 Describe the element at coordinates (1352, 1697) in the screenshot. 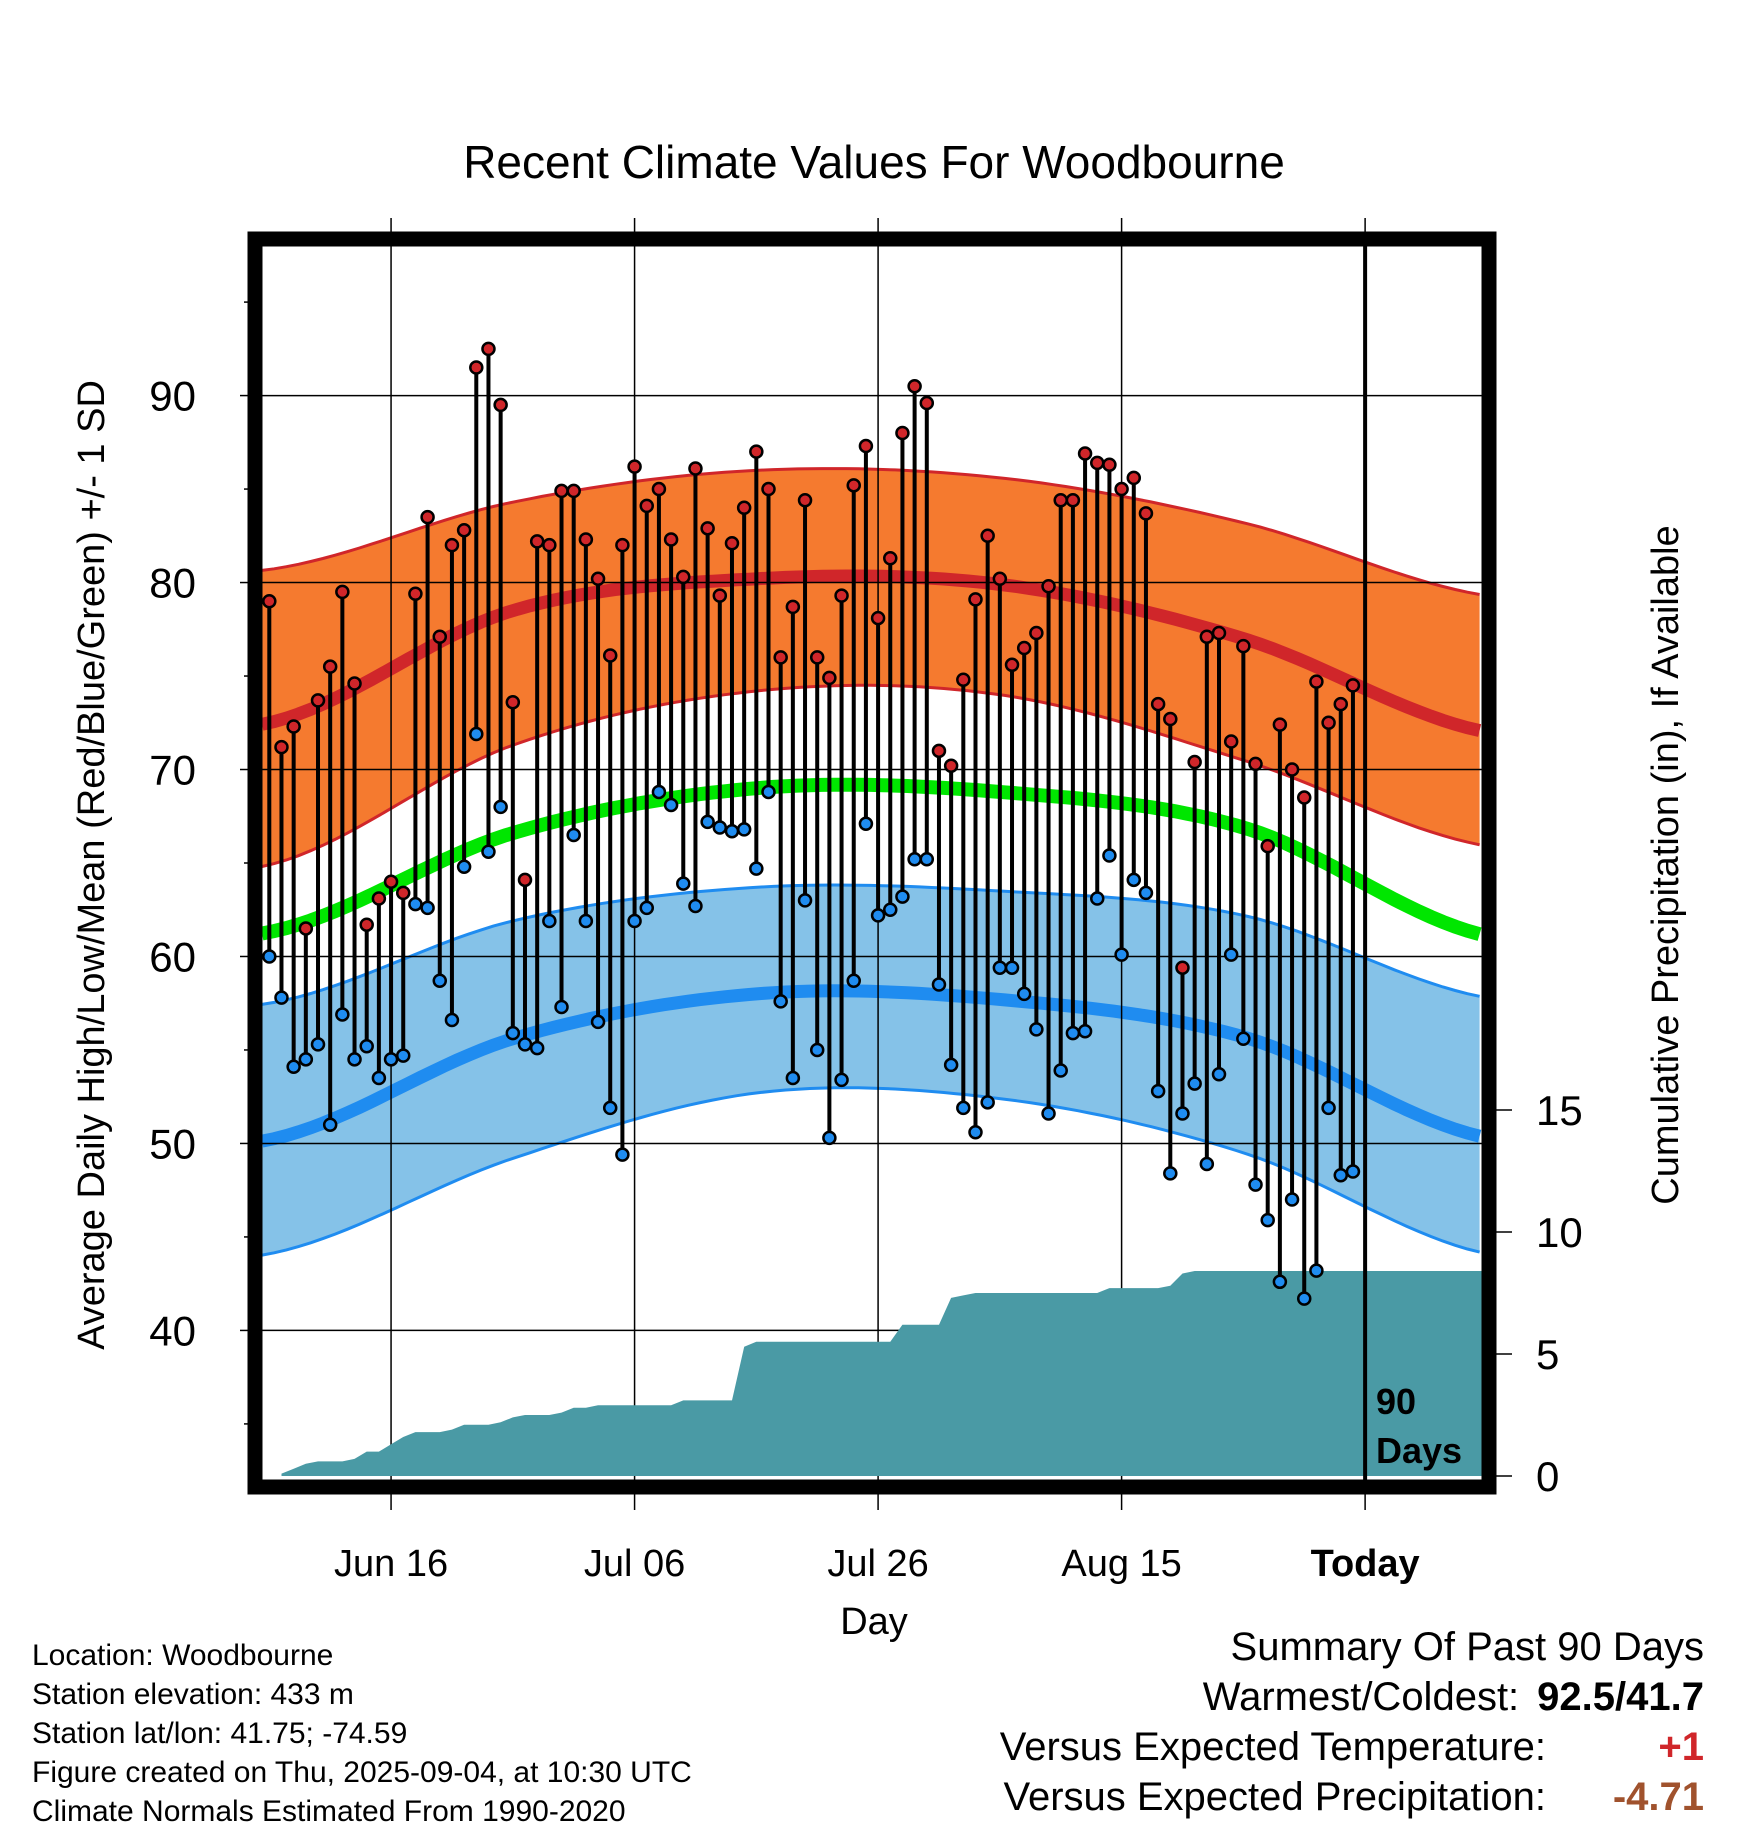

I see `summary-warm-cold-row: Warmest/Coldest: 92.5/41.7` at that location.